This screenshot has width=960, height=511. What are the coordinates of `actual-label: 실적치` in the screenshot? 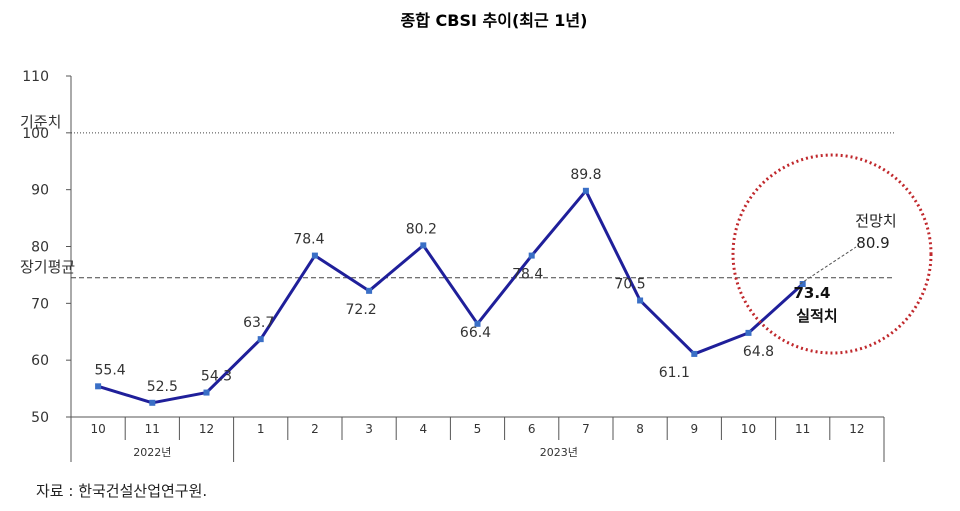 It's located at (816, 316).